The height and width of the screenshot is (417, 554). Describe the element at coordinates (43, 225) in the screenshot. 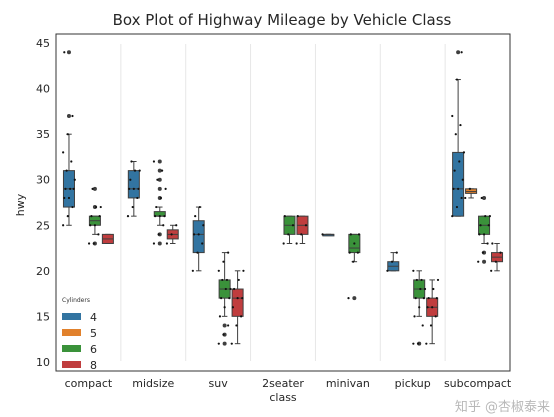

I see `y-tick-label: 25` at that location.